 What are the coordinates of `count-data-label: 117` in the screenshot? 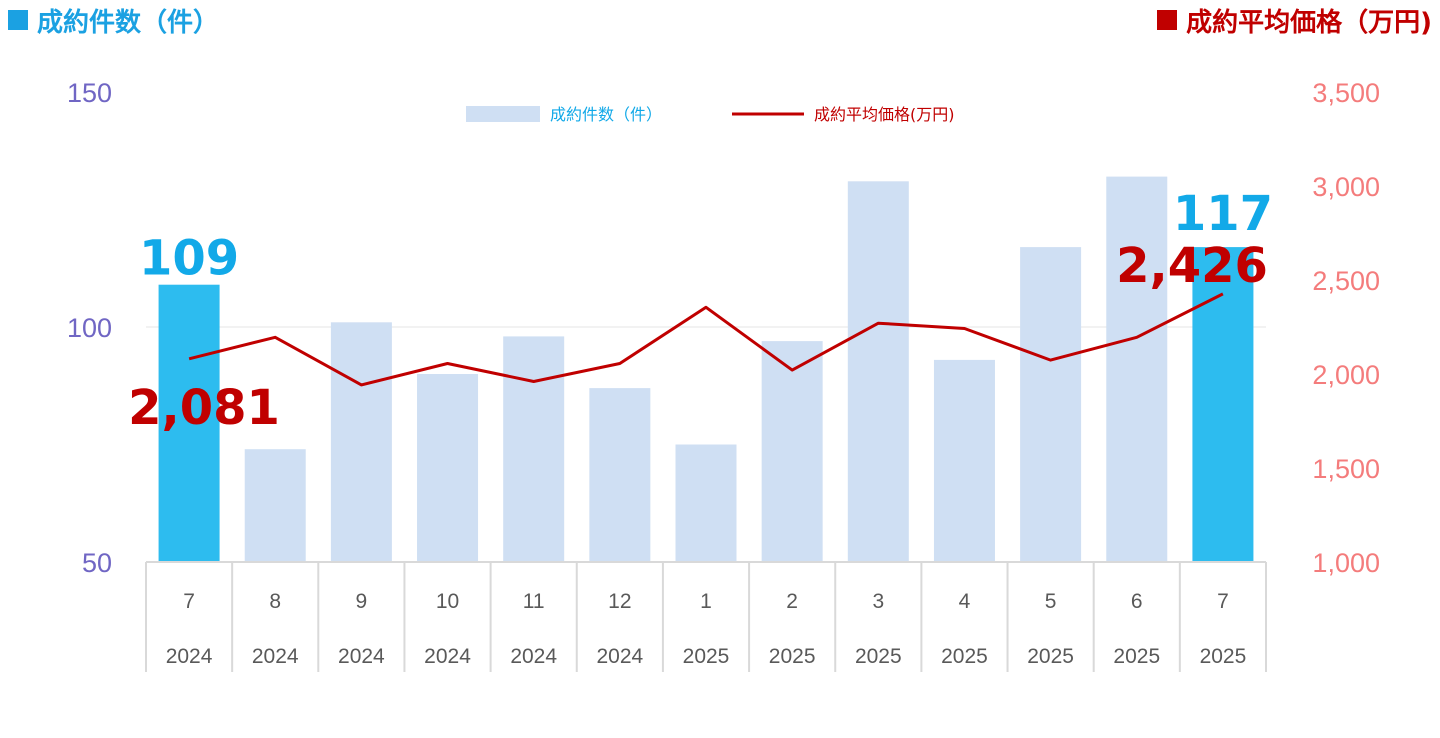 It's located at (1223, 214).